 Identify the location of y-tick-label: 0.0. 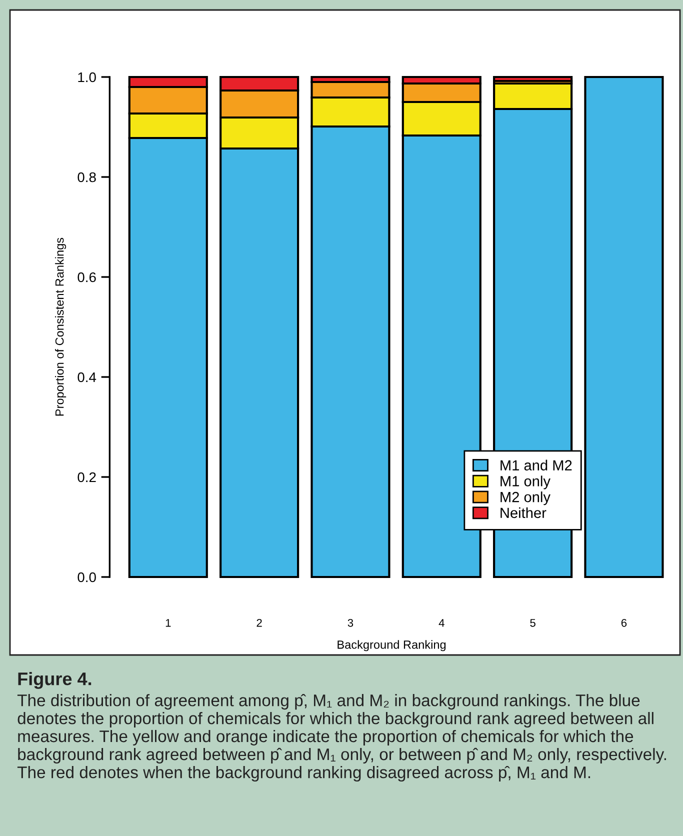
(87, 577).